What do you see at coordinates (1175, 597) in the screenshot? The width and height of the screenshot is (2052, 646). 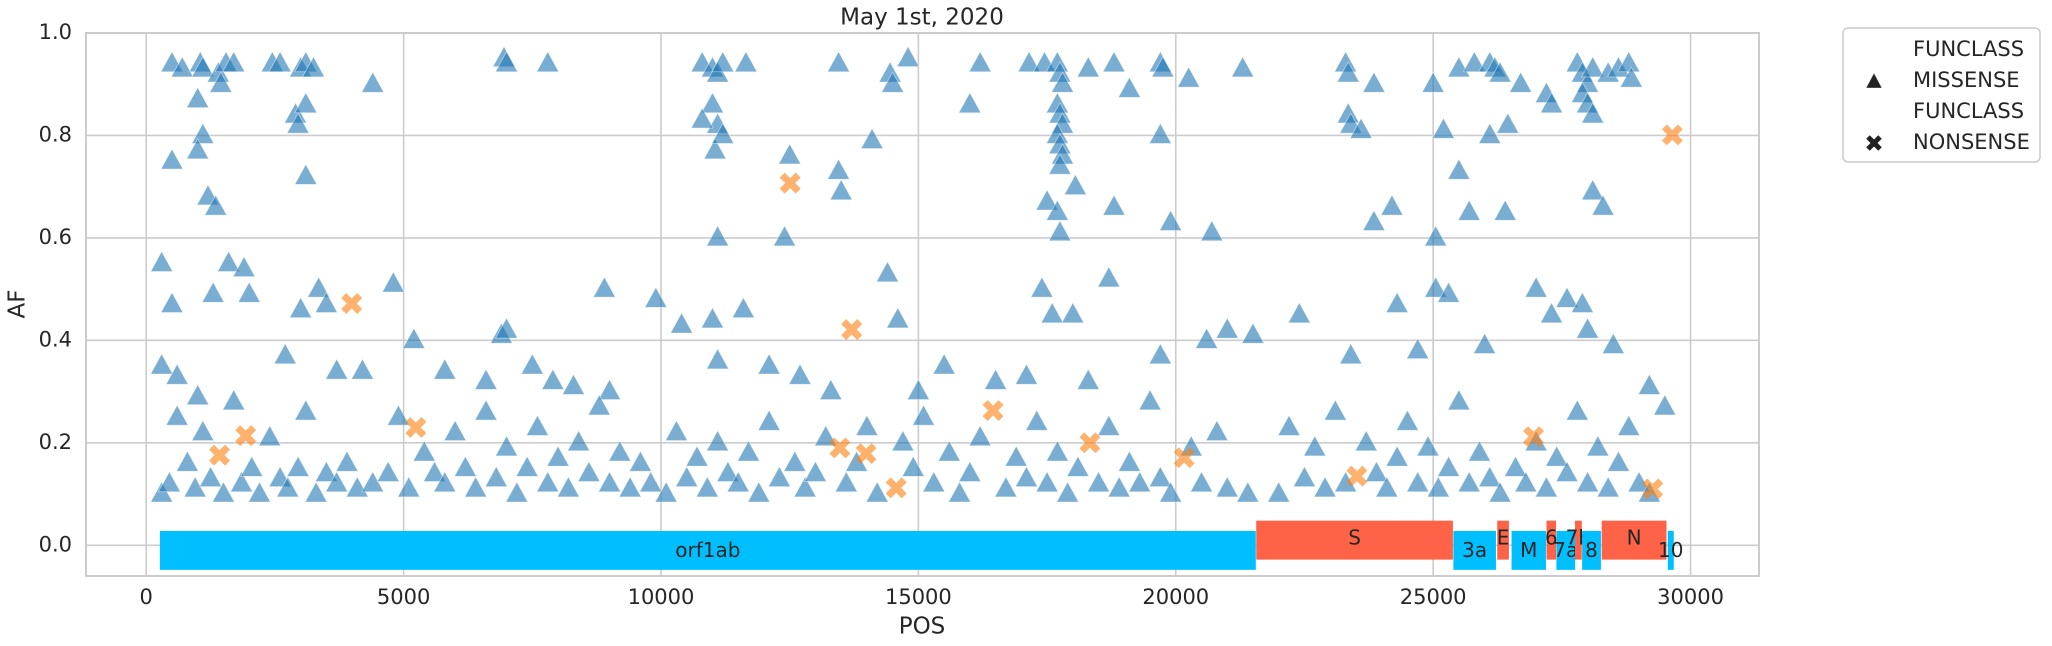 I see `x-tick-label: 20000` at bounding box center [1175, 597].